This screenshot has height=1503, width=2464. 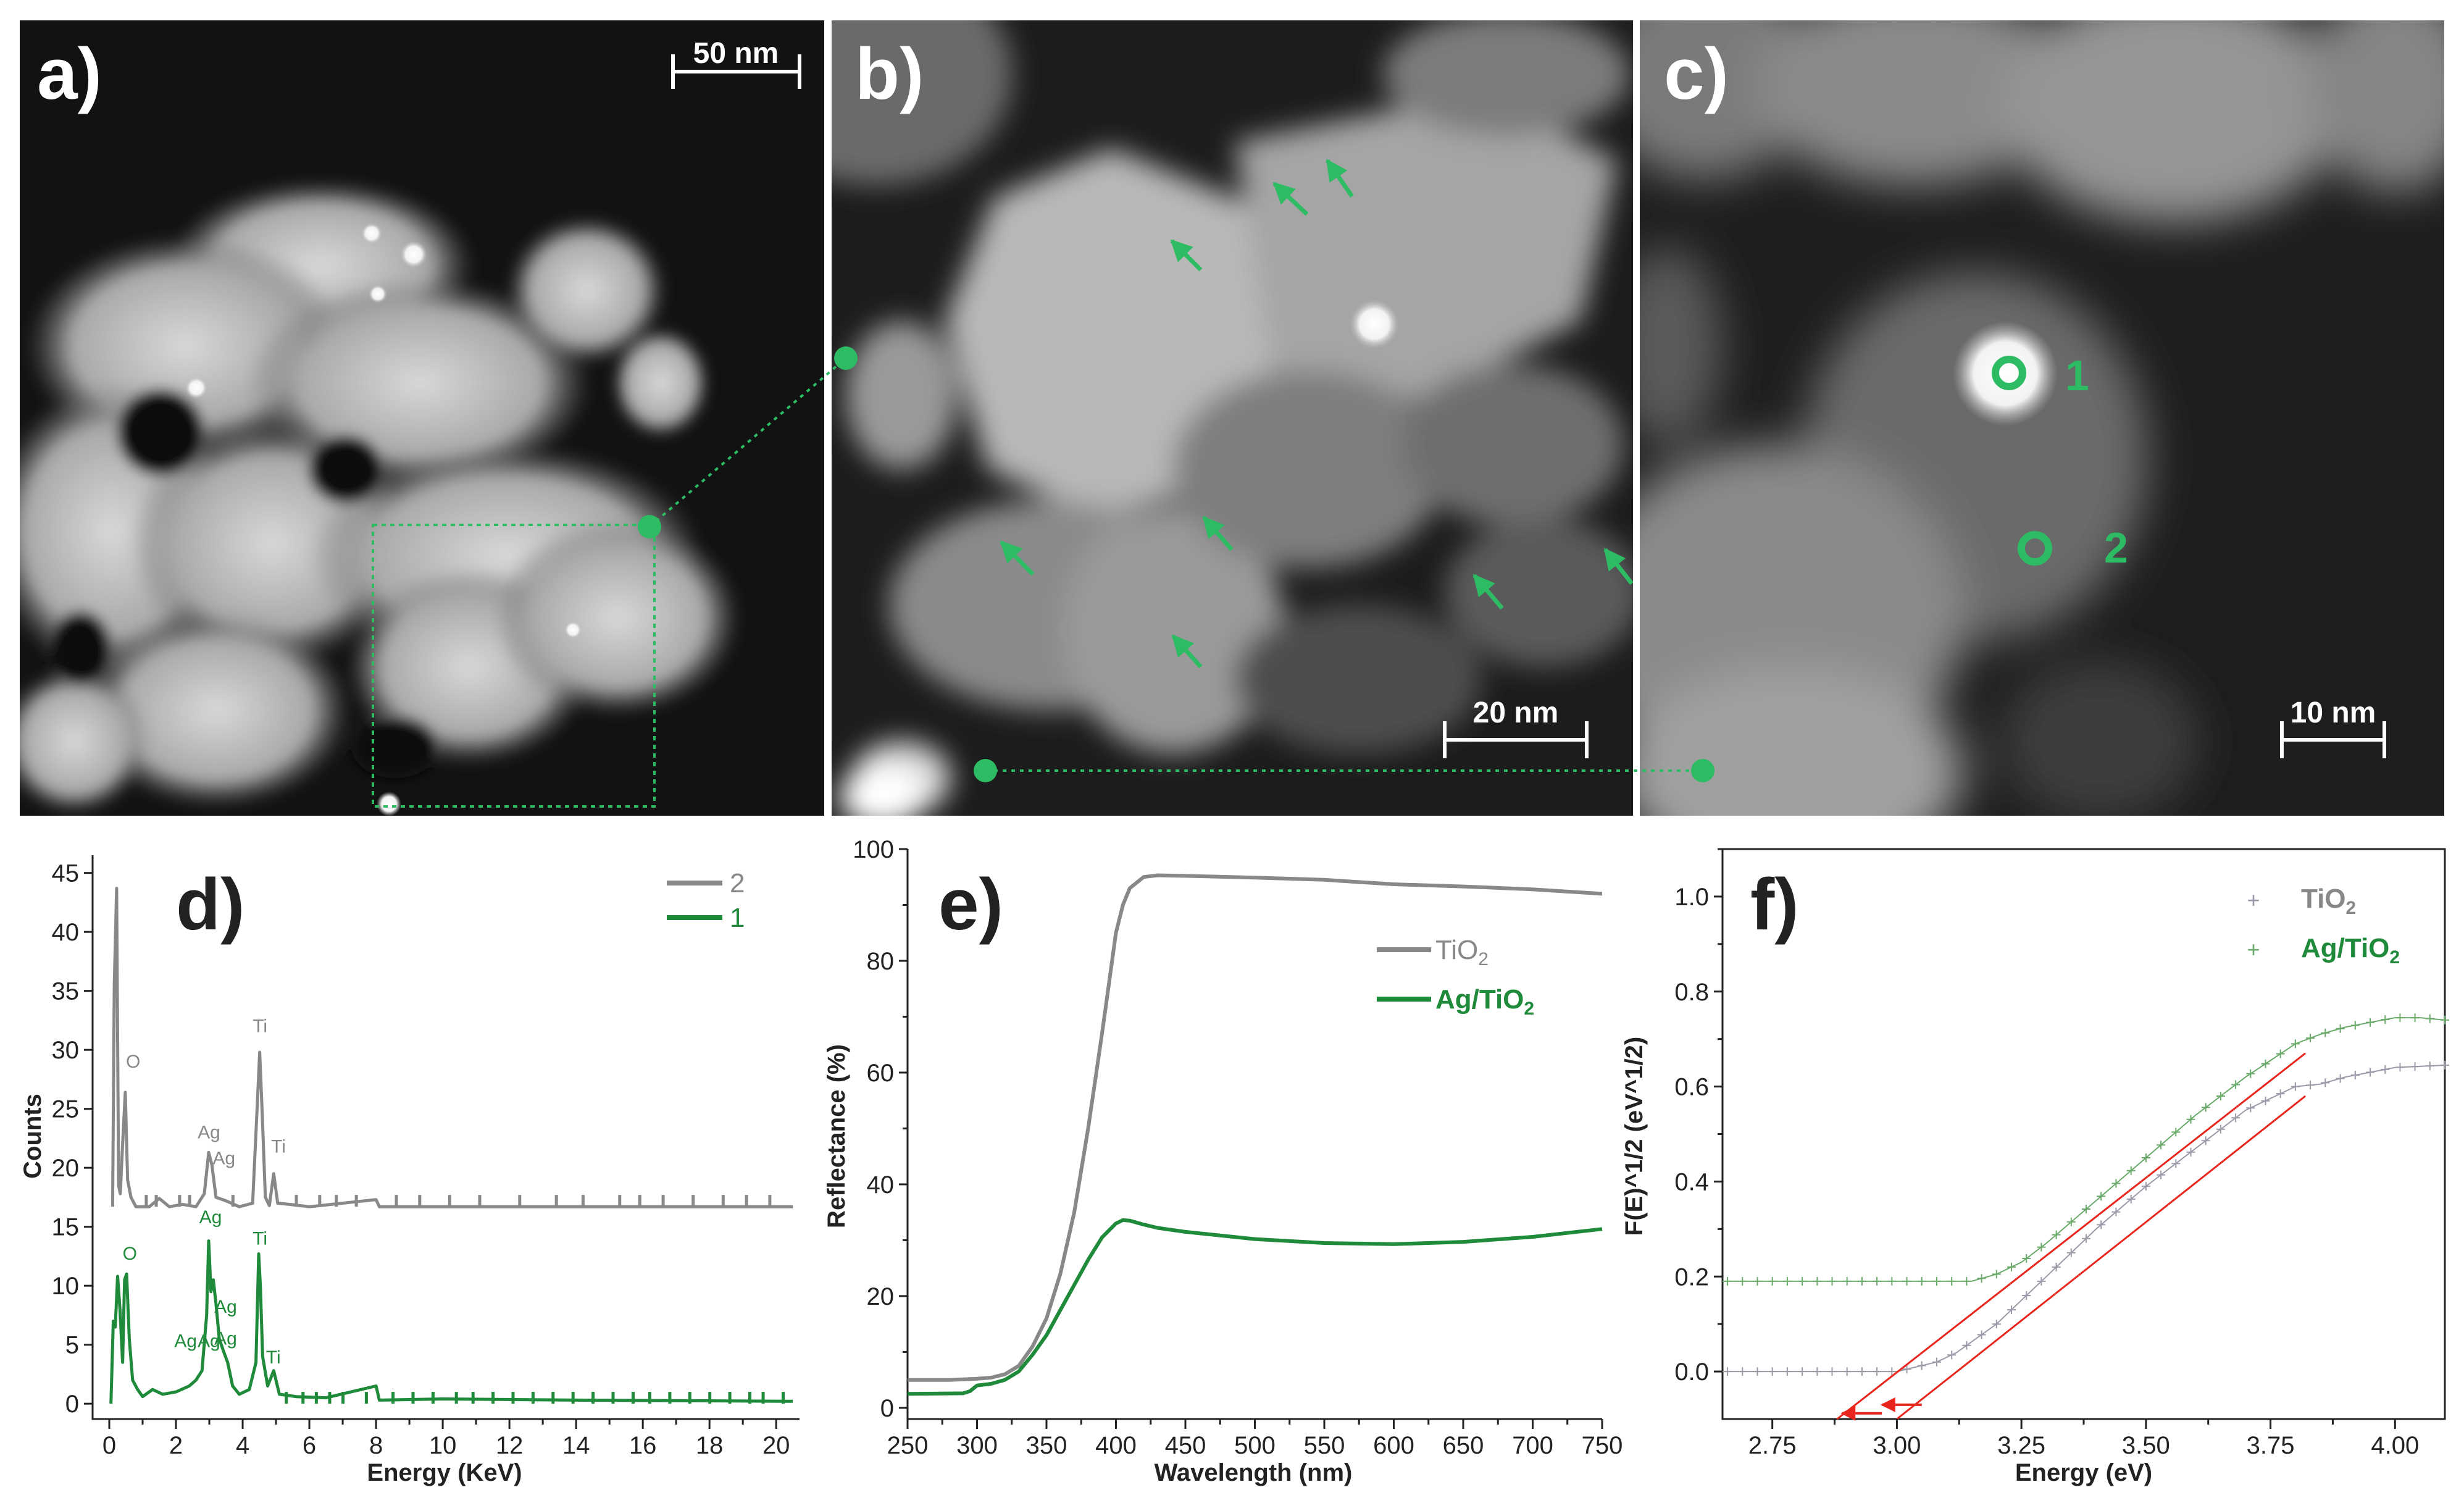 I want to click on x-tick-label: 18, so click(x=710, y=1445).